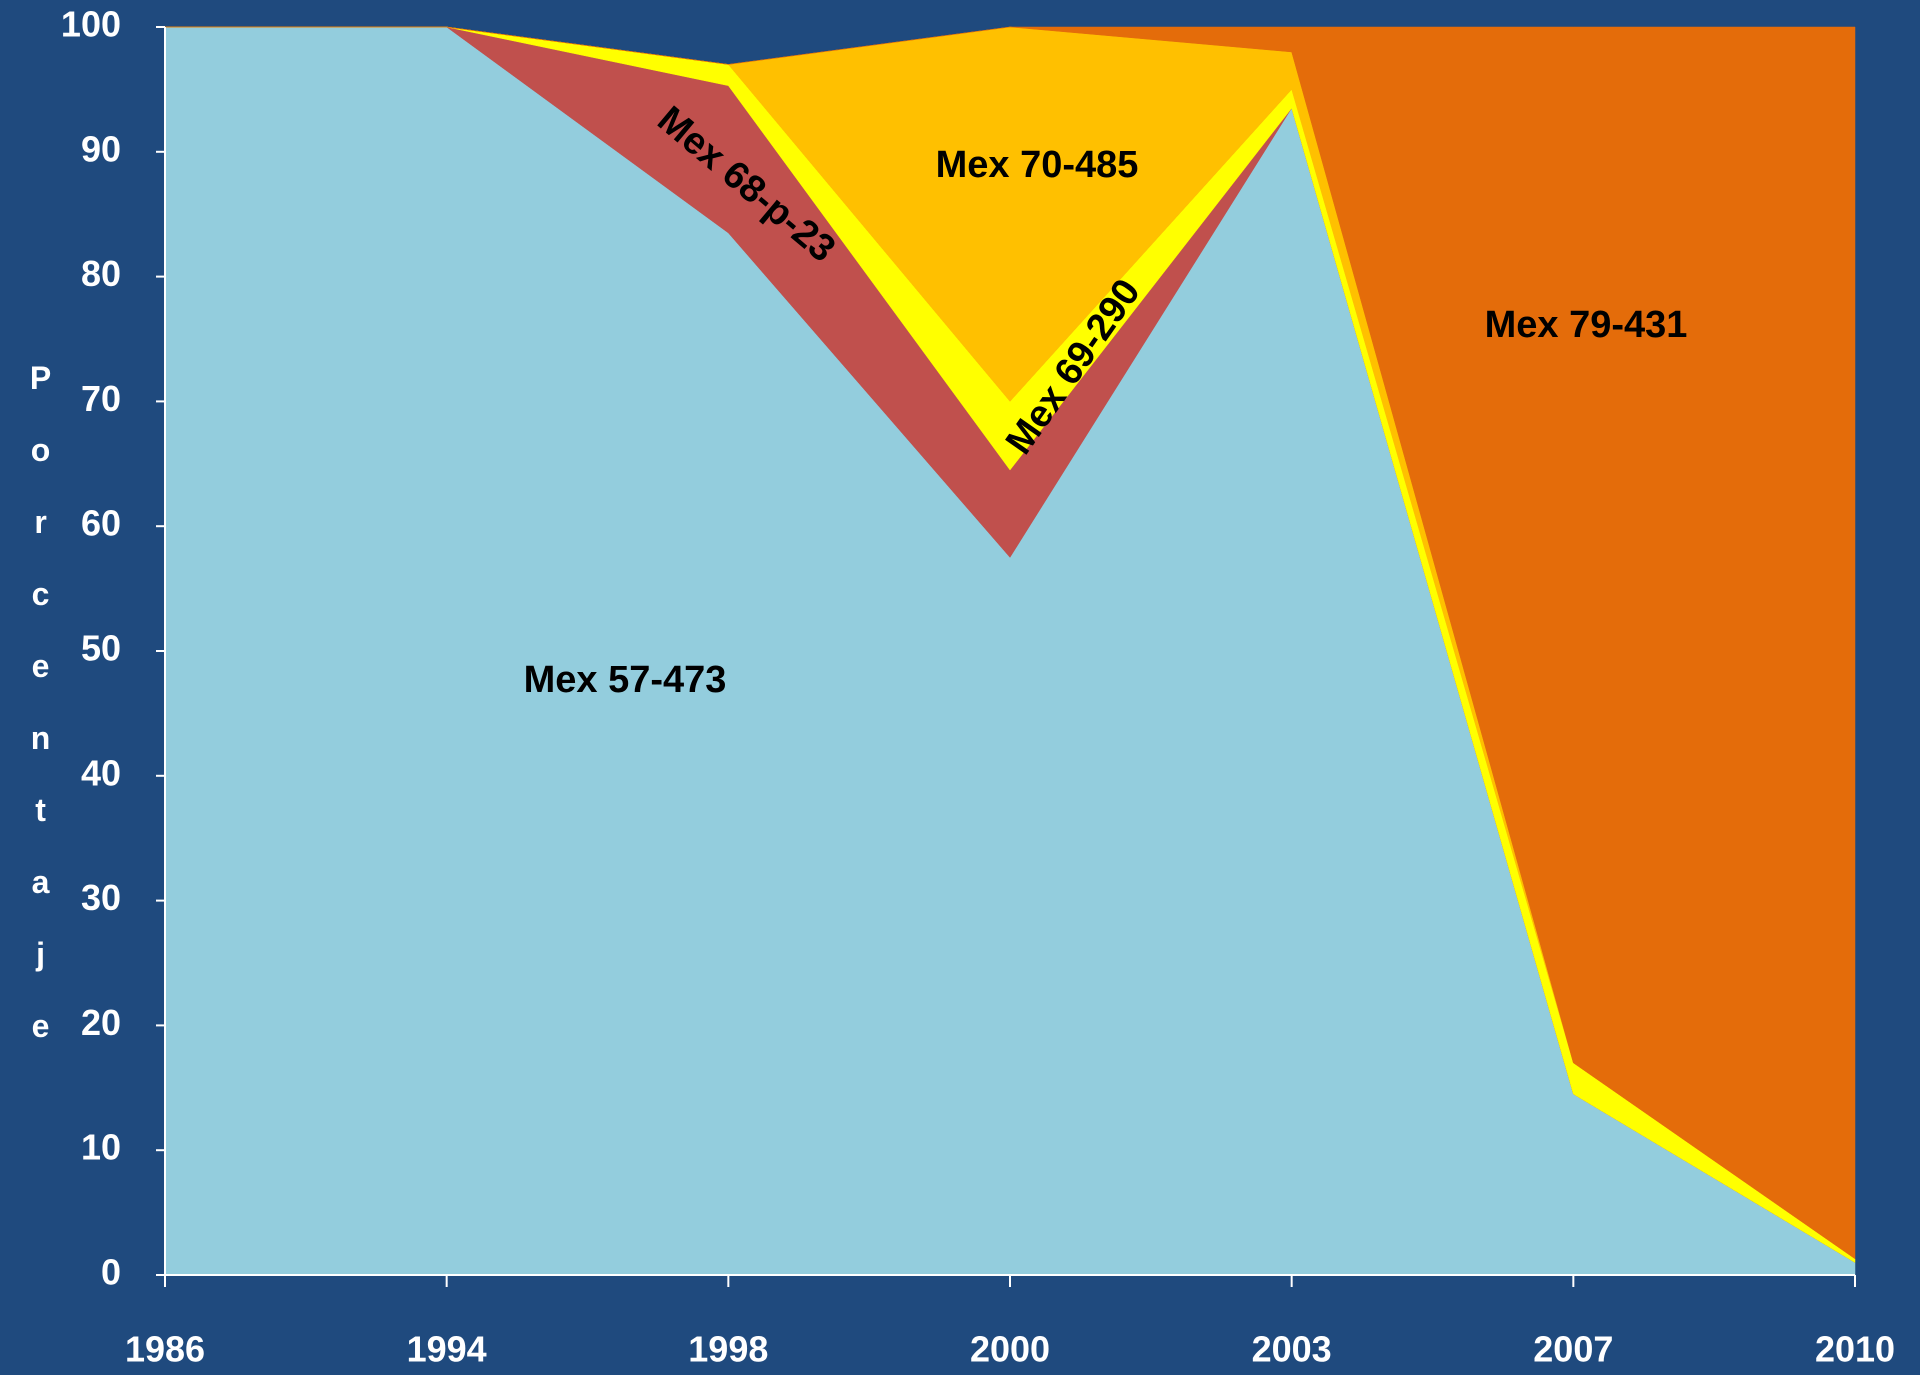  What do you see at coordinates (101, 897) in the screenshot?
I see `y-tick-label: 30` at bounding box center [101, 897].